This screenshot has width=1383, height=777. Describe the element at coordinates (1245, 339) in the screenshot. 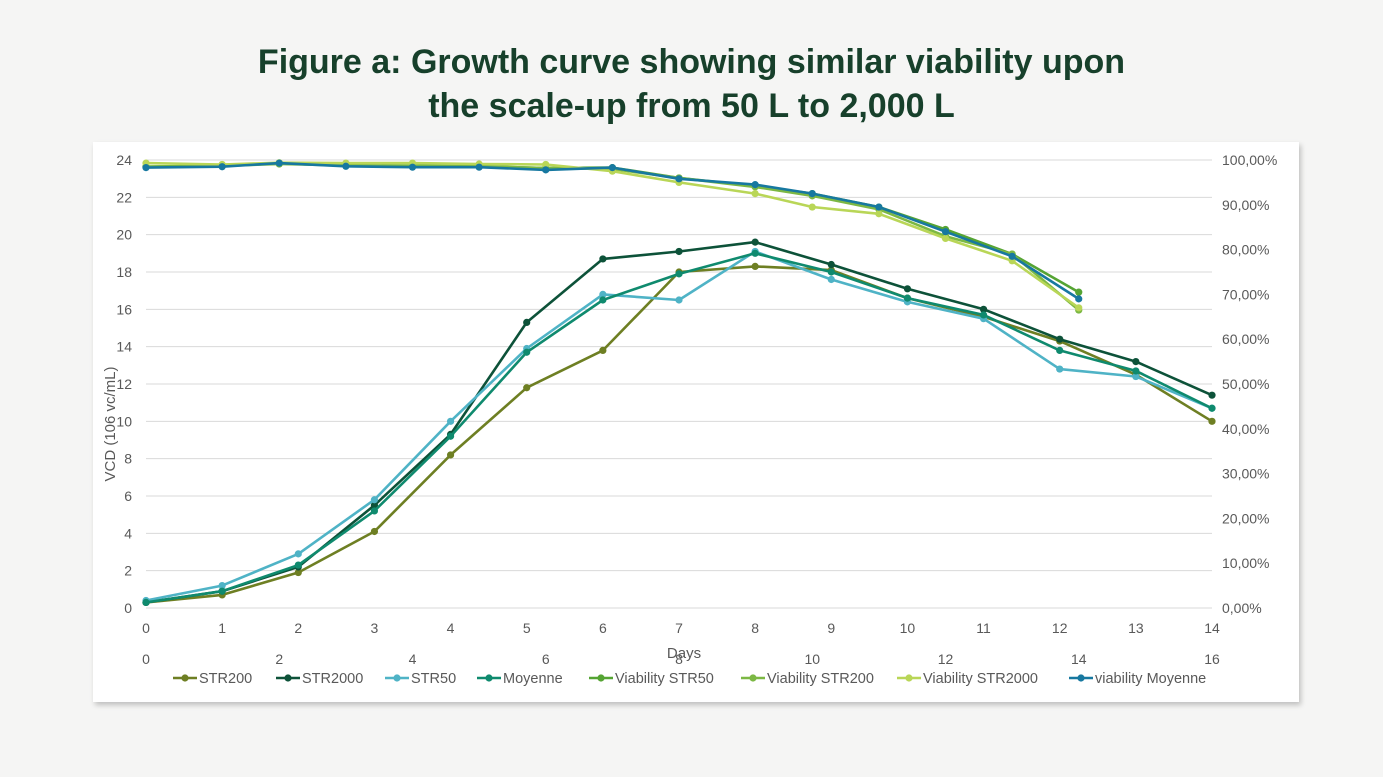

I see `y-right-tick-label: 60,00%` at that location.